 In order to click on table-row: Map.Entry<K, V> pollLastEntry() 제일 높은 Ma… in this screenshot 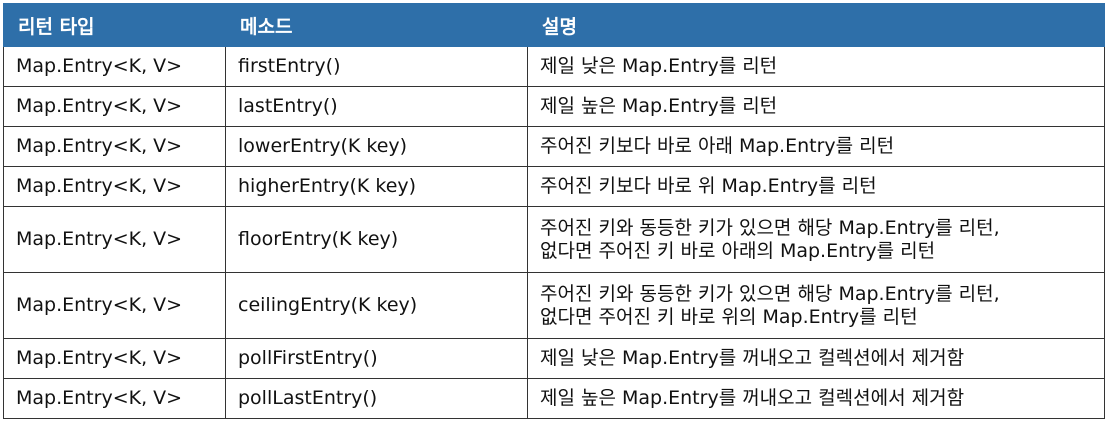, I will do `click(554, 398)`.